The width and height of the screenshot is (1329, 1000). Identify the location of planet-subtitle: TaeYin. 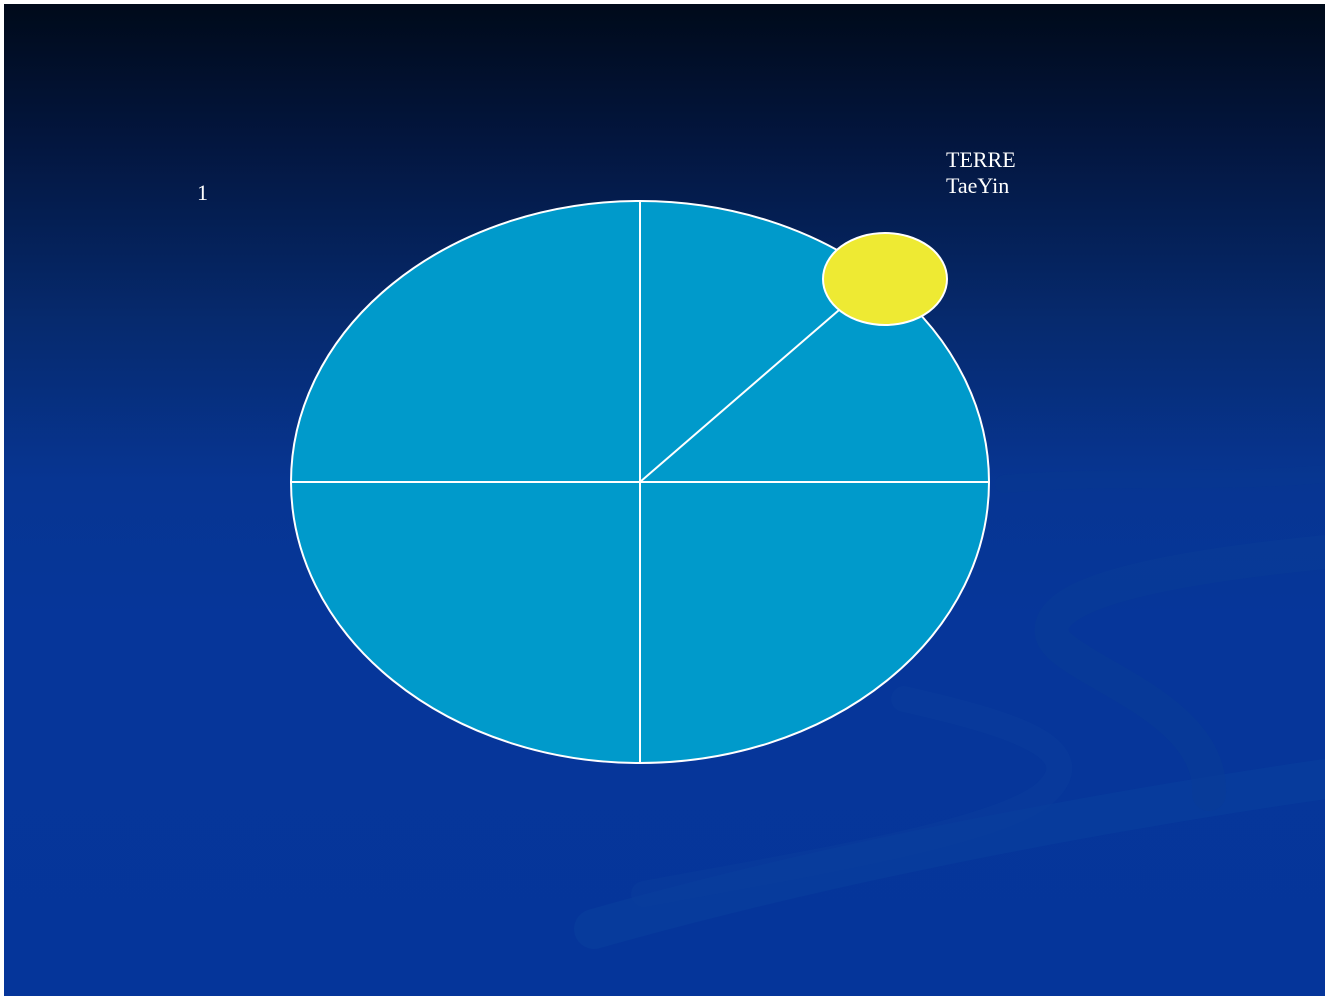
(978, 185).